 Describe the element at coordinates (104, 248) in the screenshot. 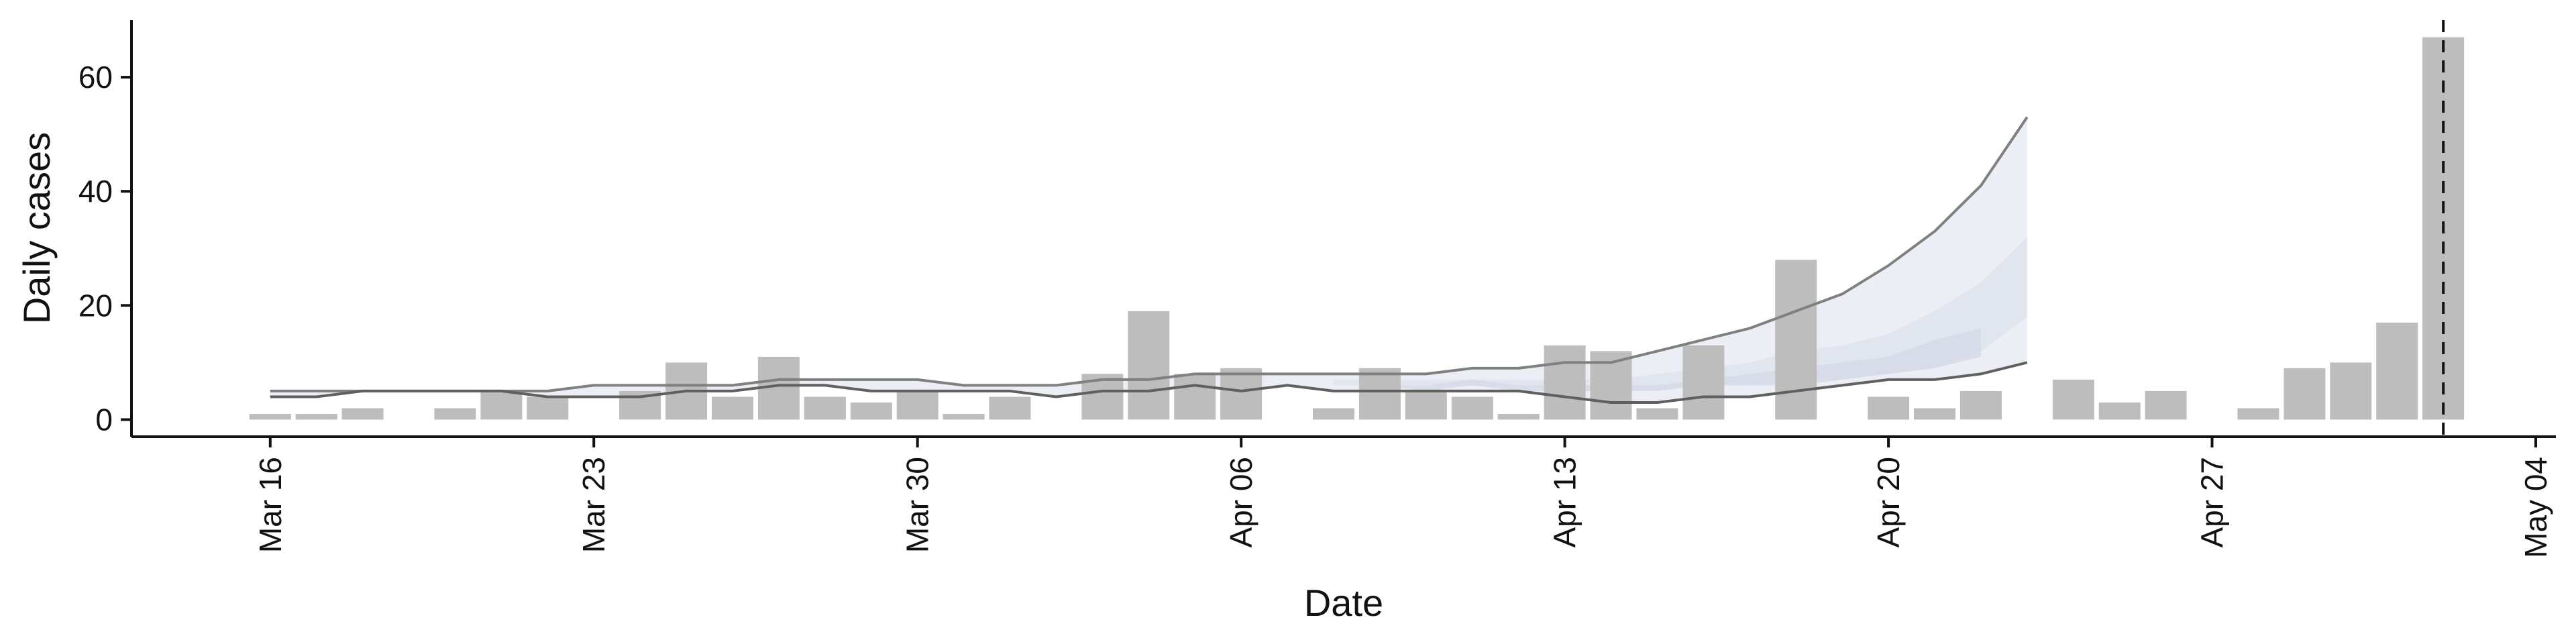

I see `y-axis-ticks: 0 20 40 60` at that location.